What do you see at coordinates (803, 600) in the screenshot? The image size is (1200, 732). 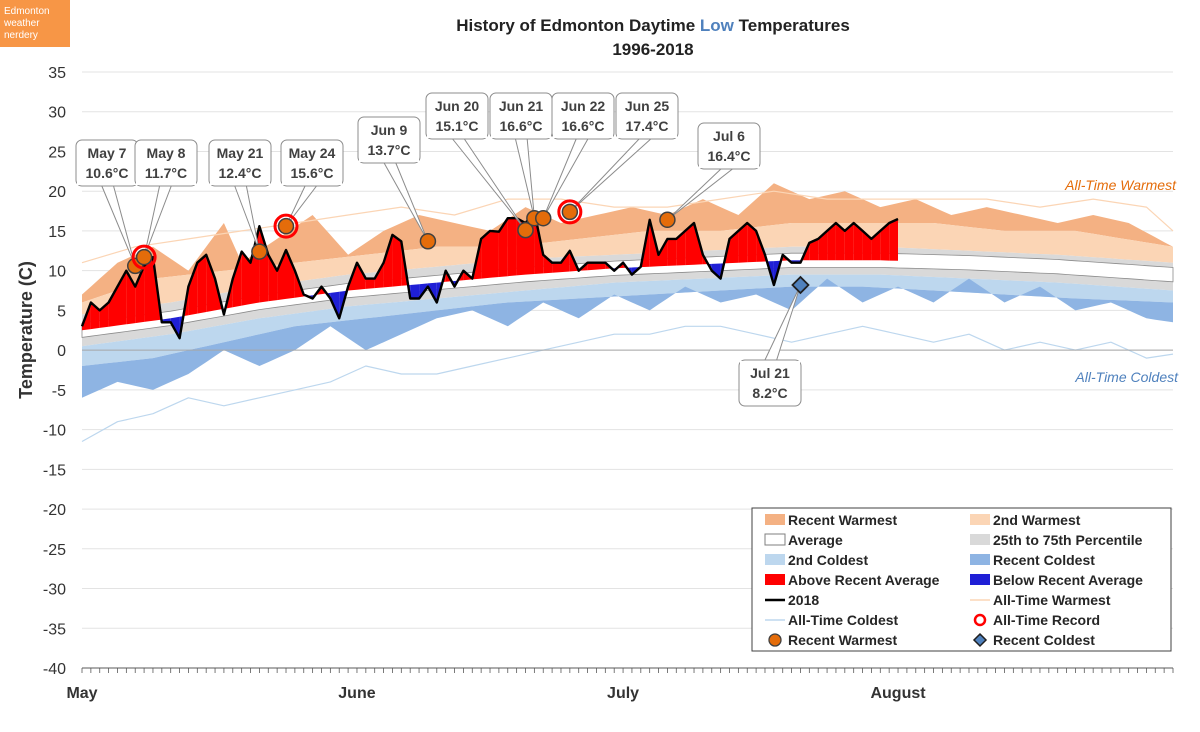 I see `legend-label: 2018` at bounding box center [803, 600].